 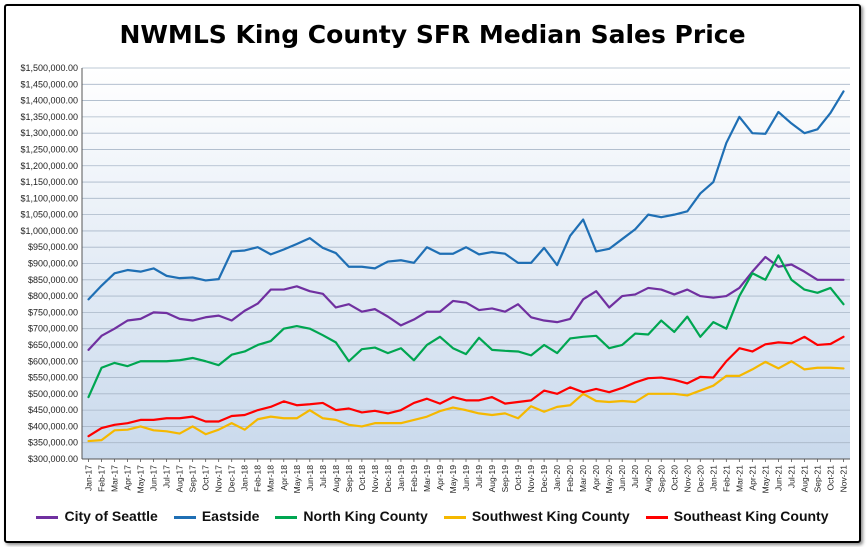 I want to click on y-tick-label: $750,000.00, so click(x=53, y=312).